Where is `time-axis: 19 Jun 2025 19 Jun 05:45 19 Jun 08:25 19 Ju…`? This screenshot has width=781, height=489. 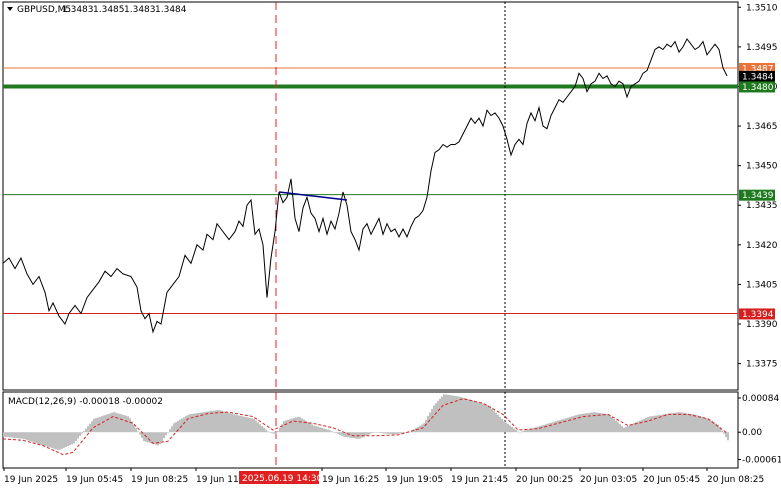
time-axis: 19 Jun 2025 19 Jun 05:45 19 Jun 08:25 19 Ju… is located at coordinates (383, 476).